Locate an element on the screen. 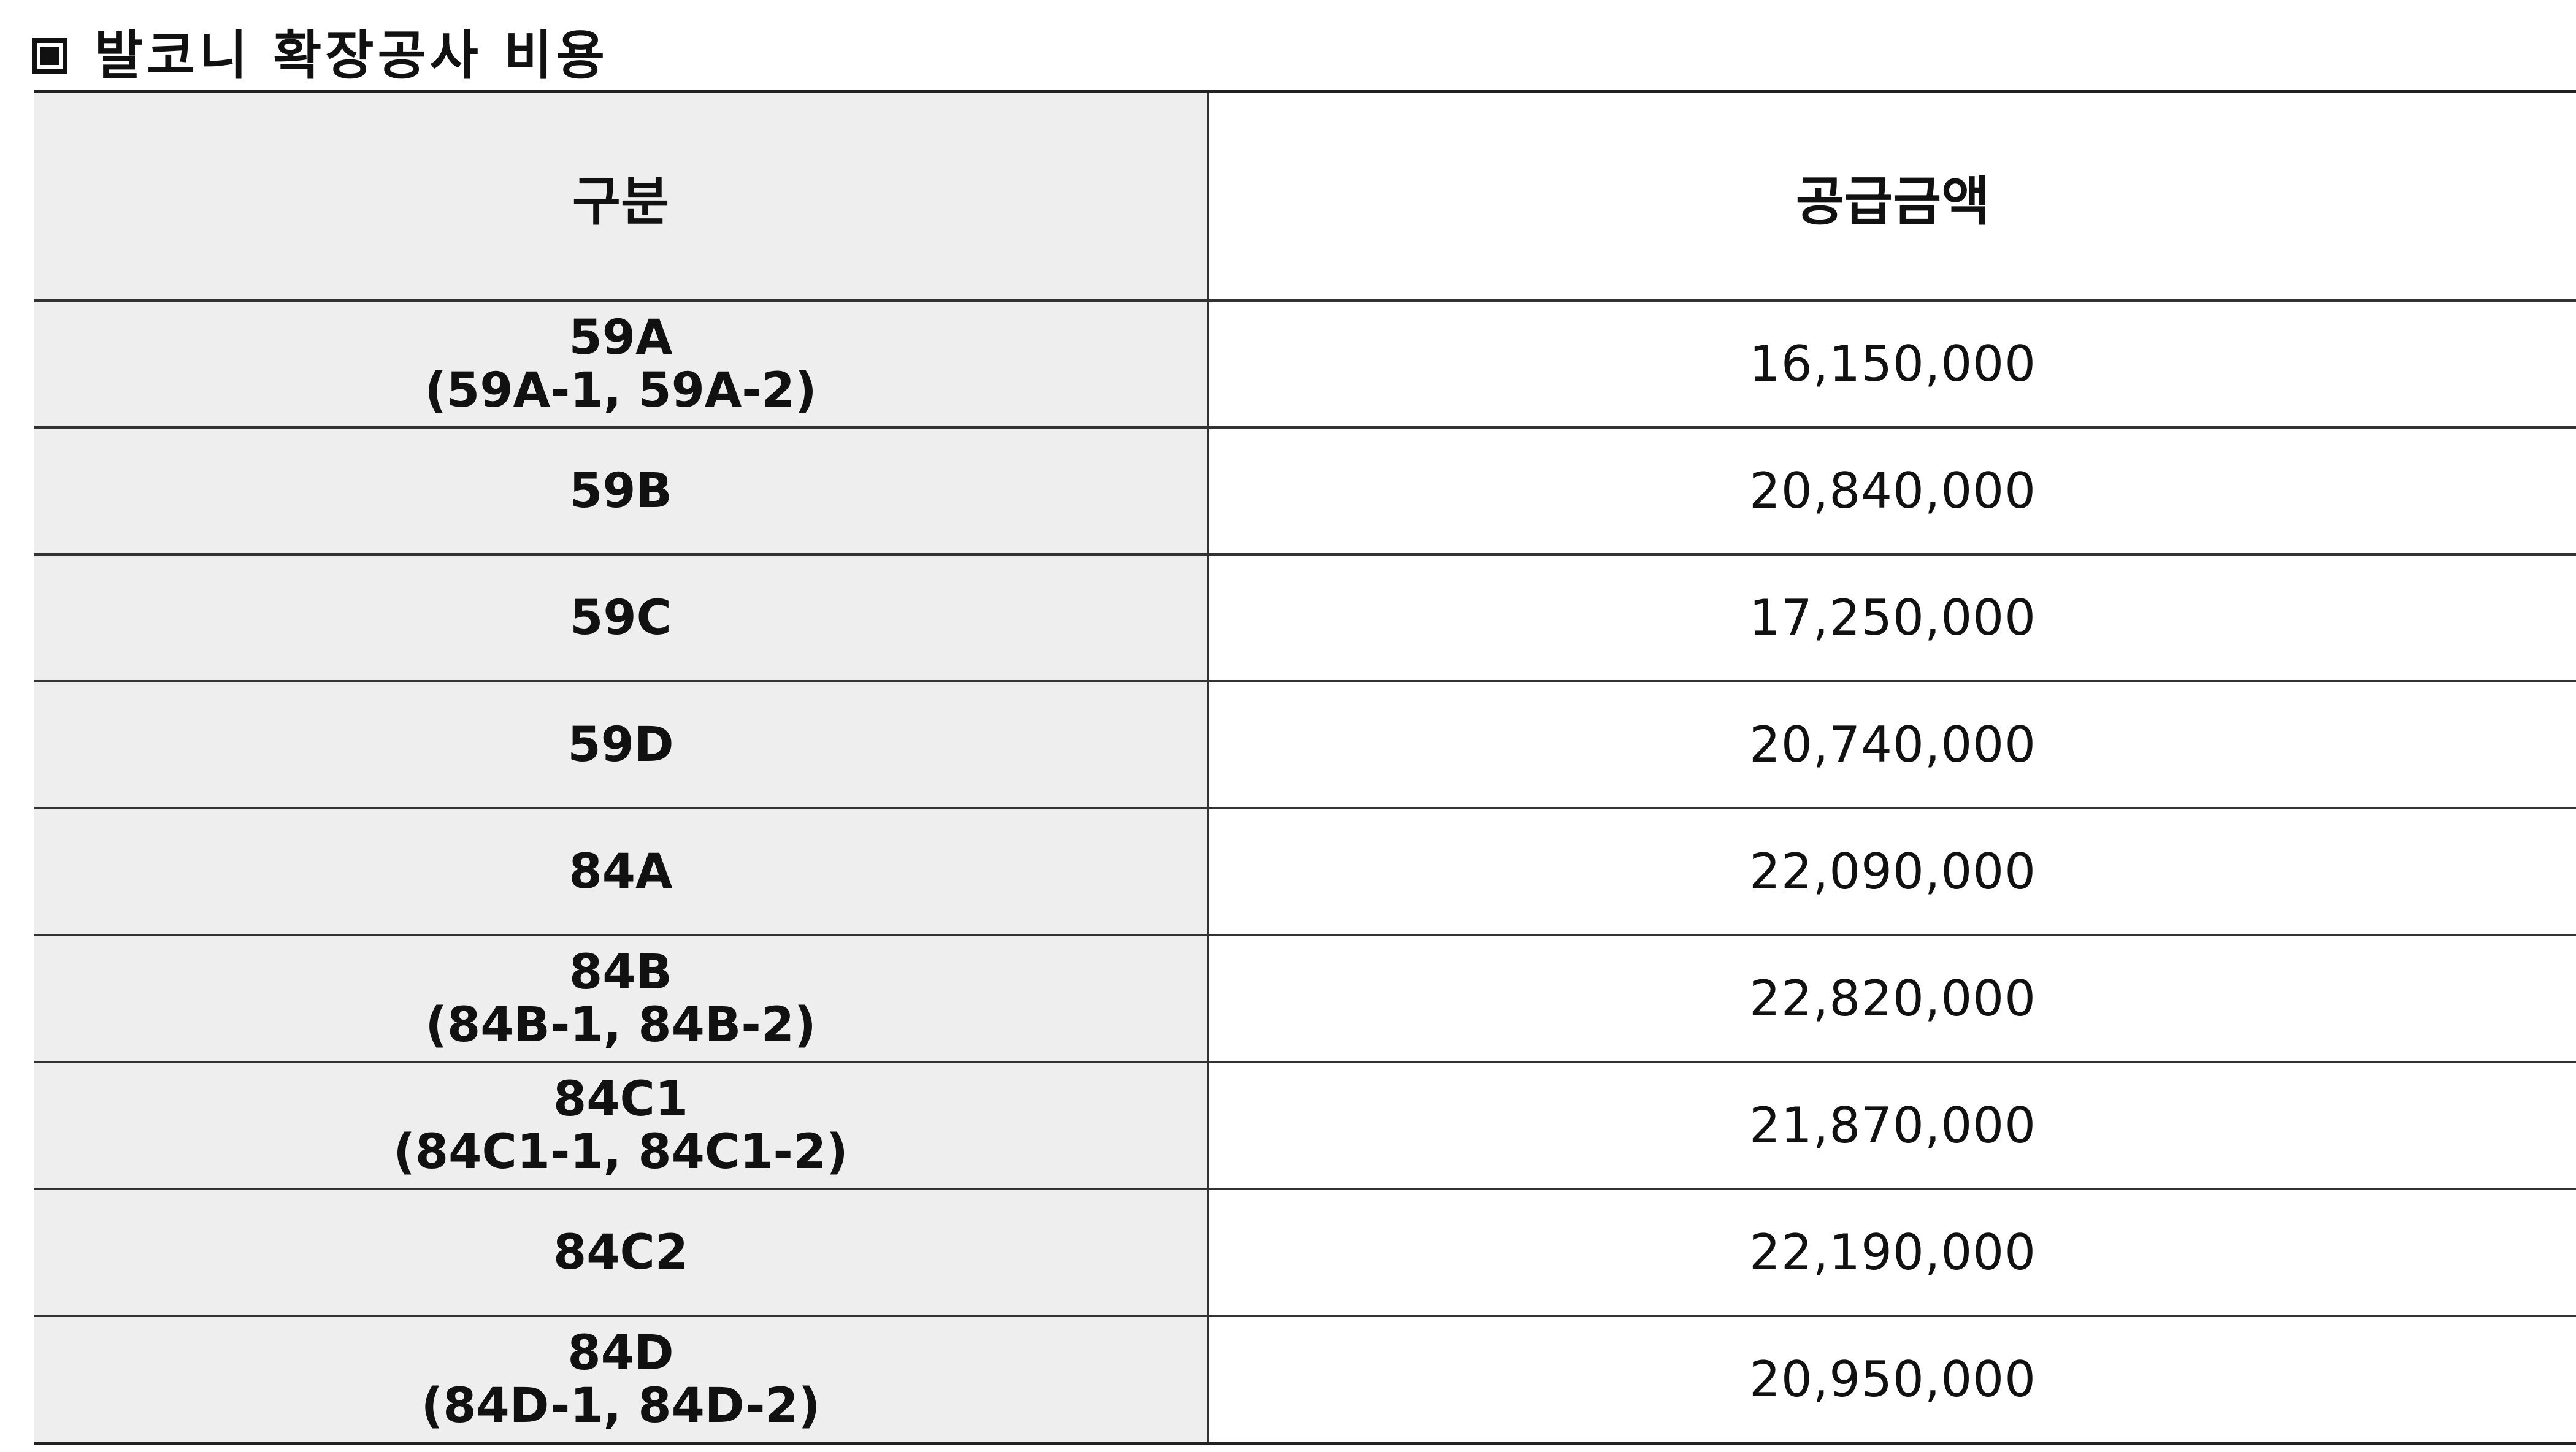 This screenshot has width=2576, height=1452. amount-cell: 22,820,000 is located at coordinates (1891, 999).